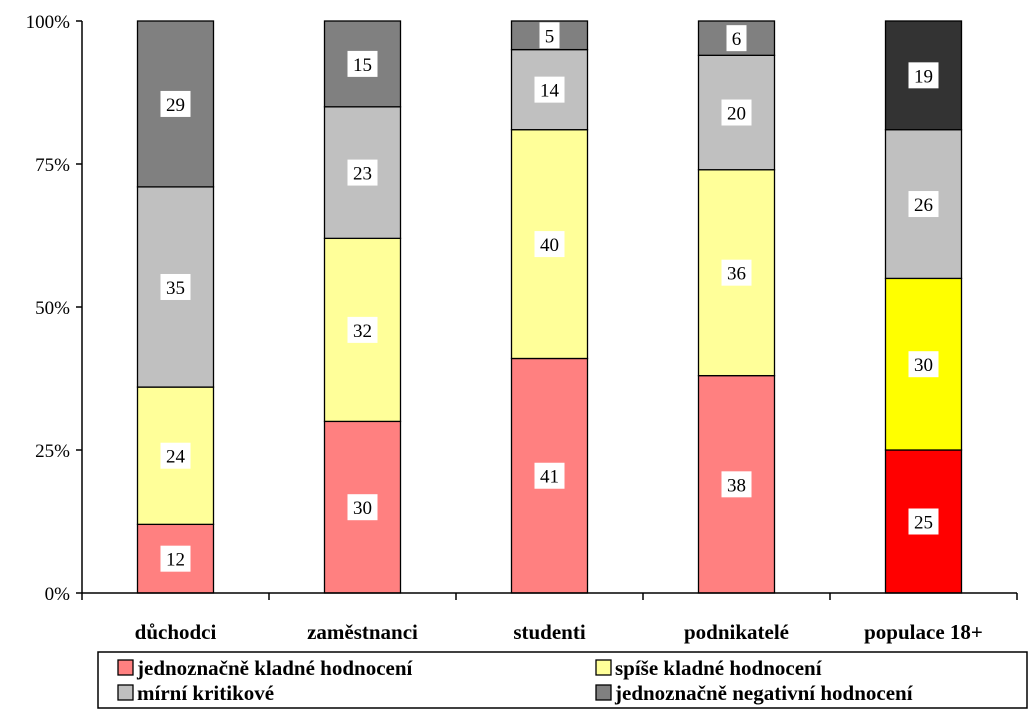  I want to click on data-label: 25, so click(923, 523).